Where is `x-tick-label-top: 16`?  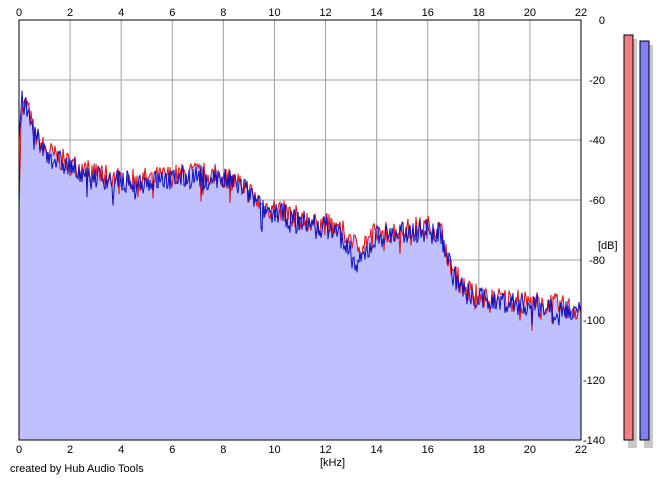
x-tick-label-top: 16 is located at coordinates (428, 13).